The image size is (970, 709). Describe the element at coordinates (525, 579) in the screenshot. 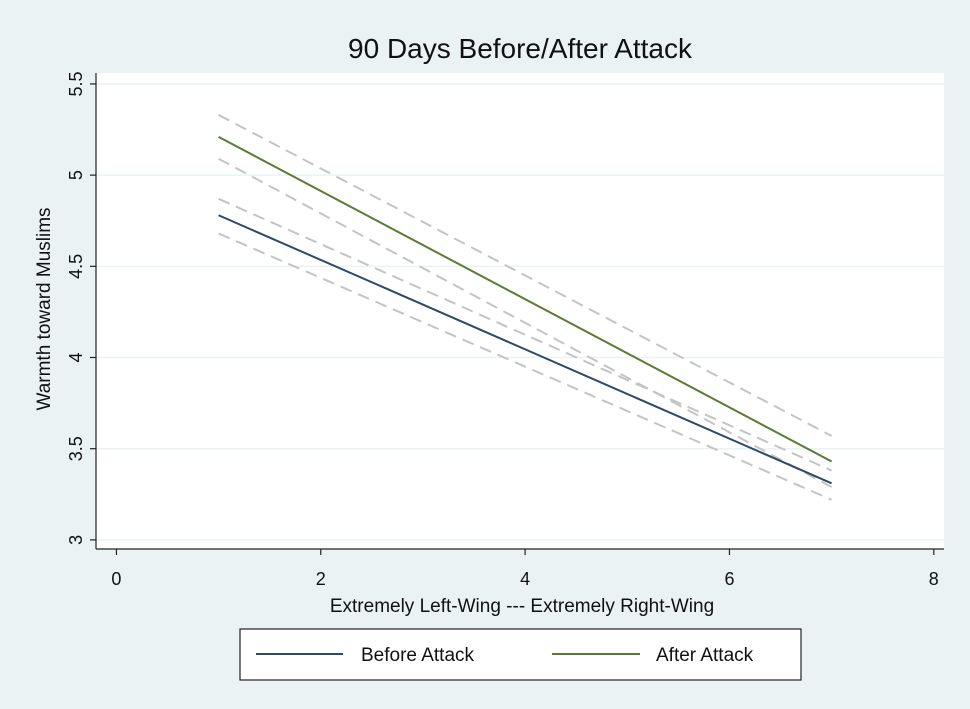

I see `x-tick-label: 4` at that location.